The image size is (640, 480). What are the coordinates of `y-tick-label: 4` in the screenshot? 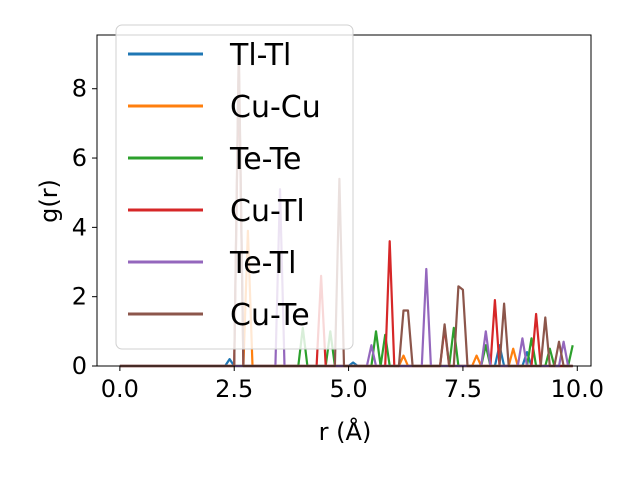 It's located at (79, 227).